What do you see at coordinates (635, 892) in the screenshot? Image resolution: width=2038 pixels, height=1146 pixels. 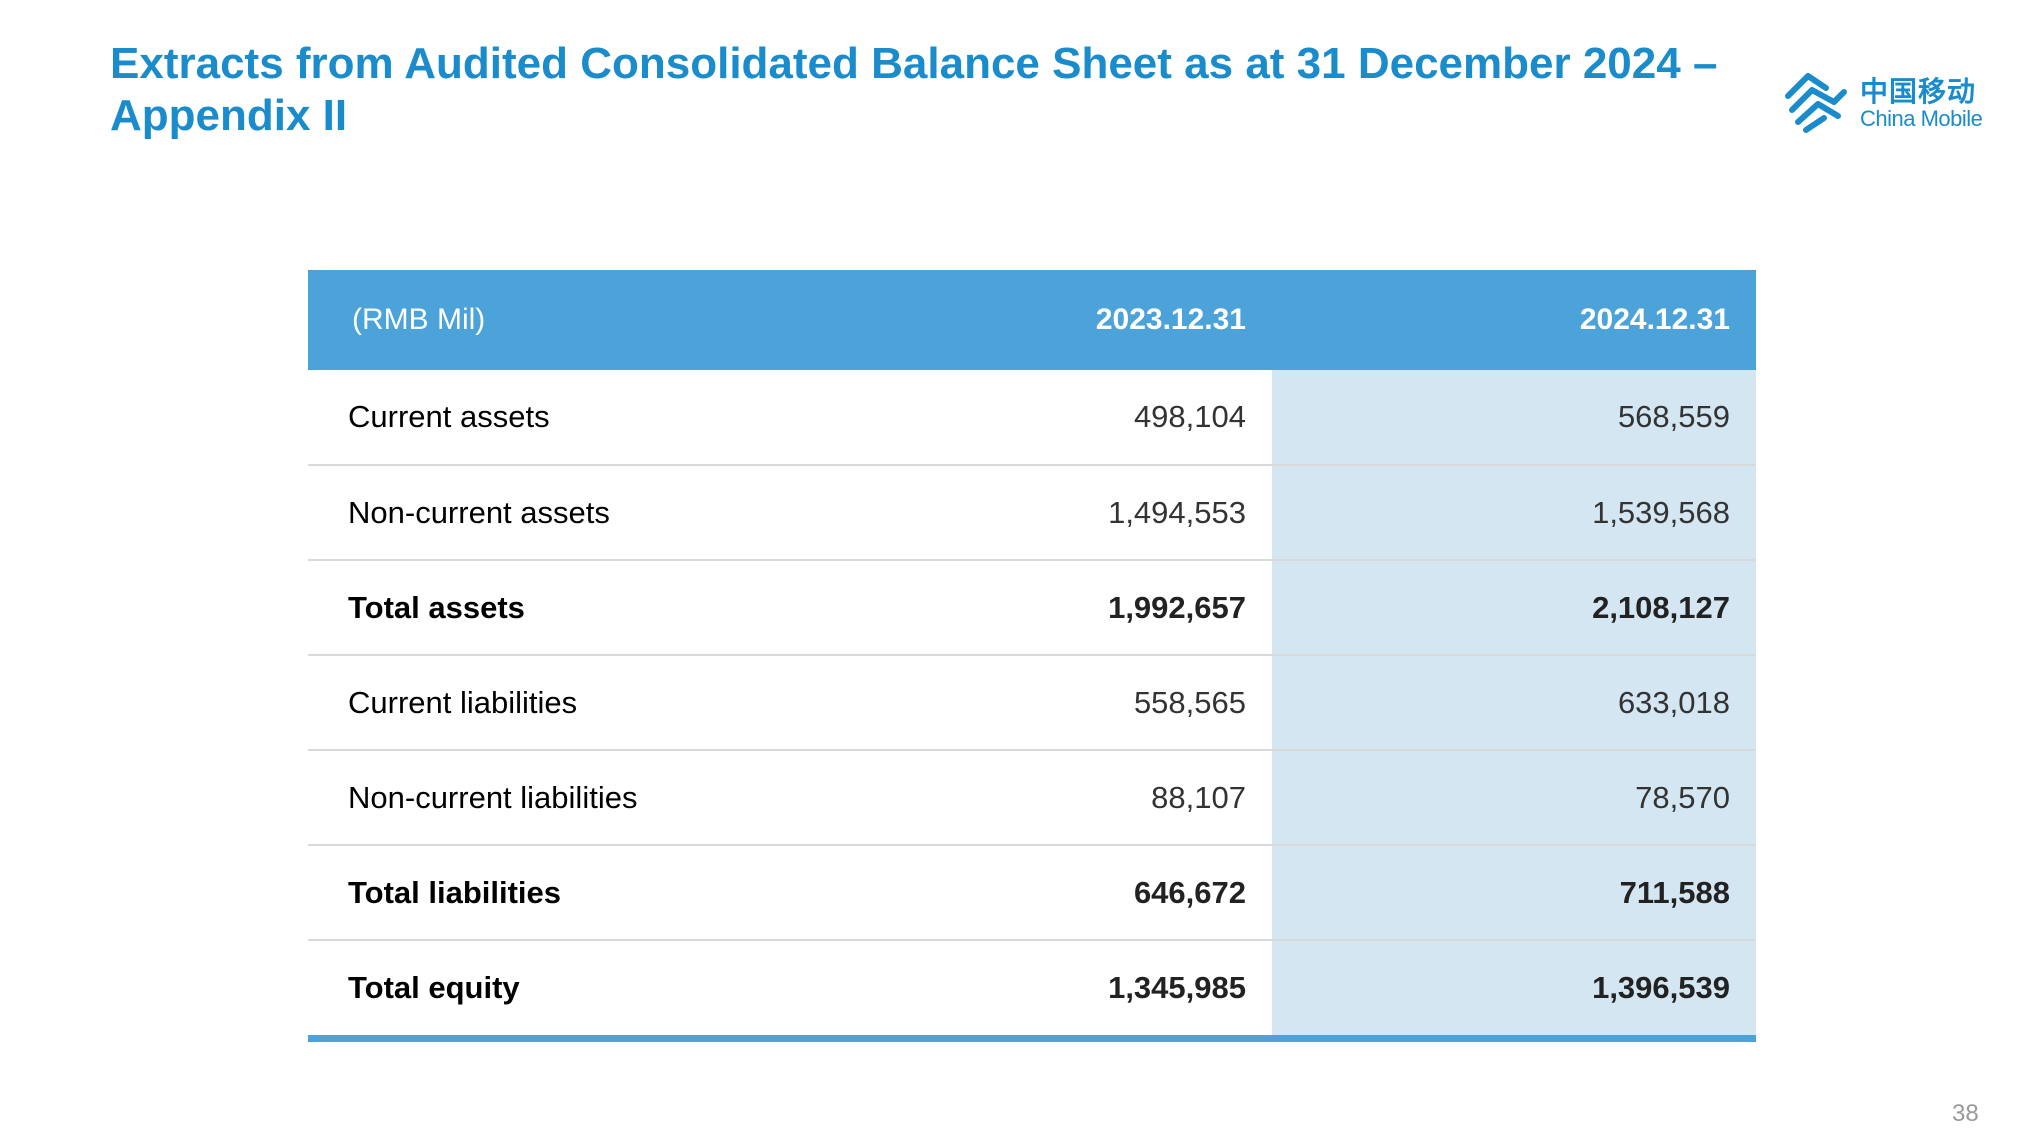 I see `row-label: Total liabilities` at bounding box center [635, 892].